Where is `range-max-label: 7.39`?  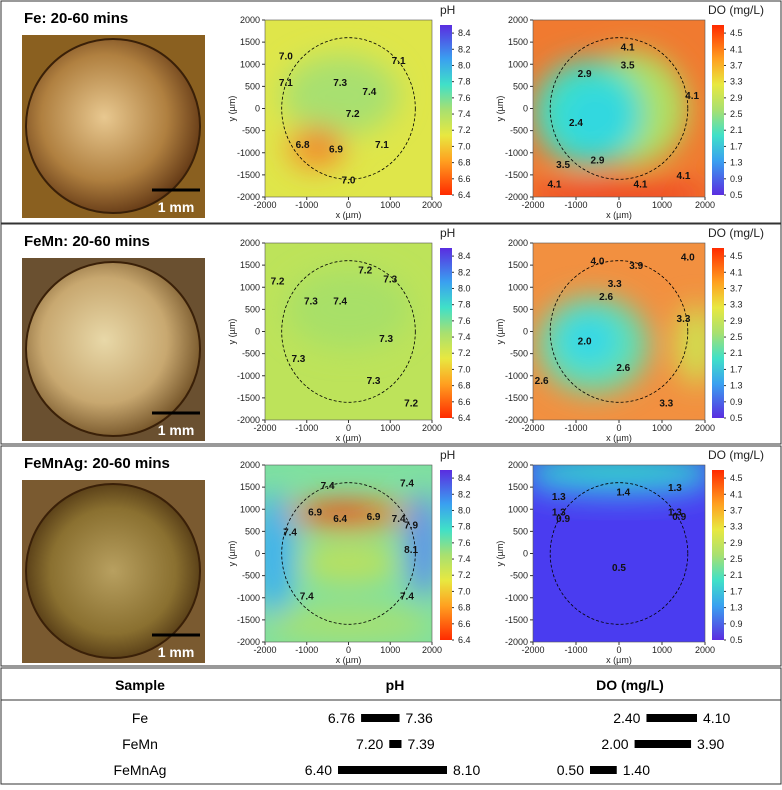 range-max-label: 7.39 is located at coordinates (420, 744).